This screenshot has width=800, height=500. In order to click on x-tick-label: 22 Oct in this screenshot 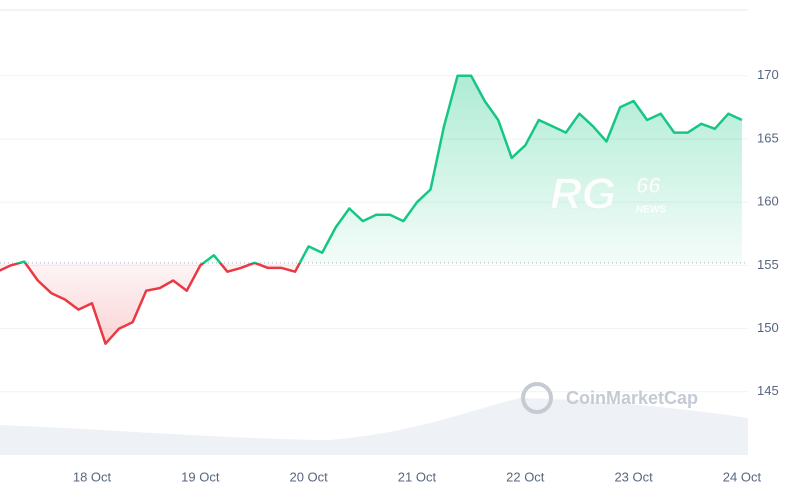, I will do `click(525, 476)`.